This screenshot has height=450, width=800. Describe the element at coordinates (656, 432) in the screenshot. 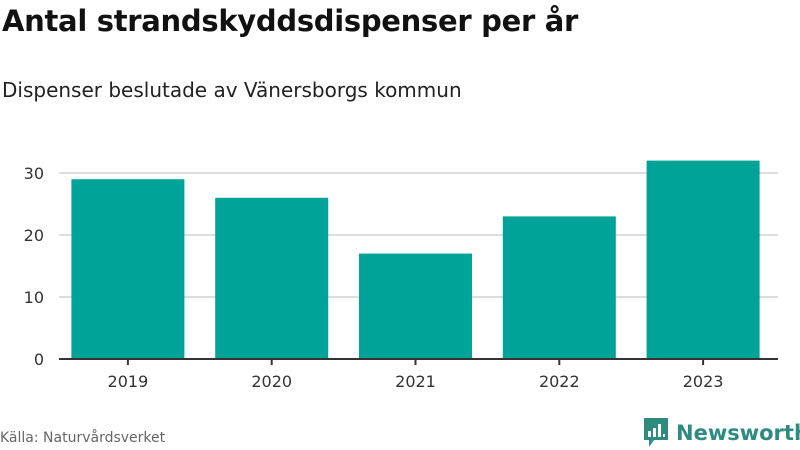

I see `bar-chart-logo-icon` at that location.